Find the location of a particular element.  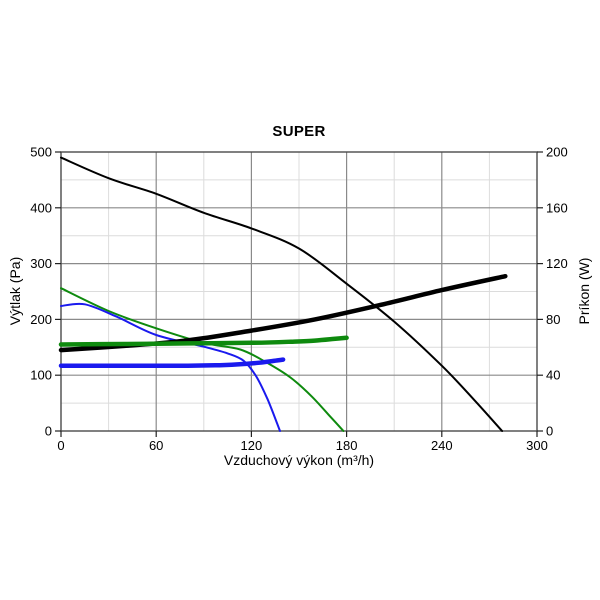

series-pressure-curve-mid-speed is located at coordinates (202, 359).